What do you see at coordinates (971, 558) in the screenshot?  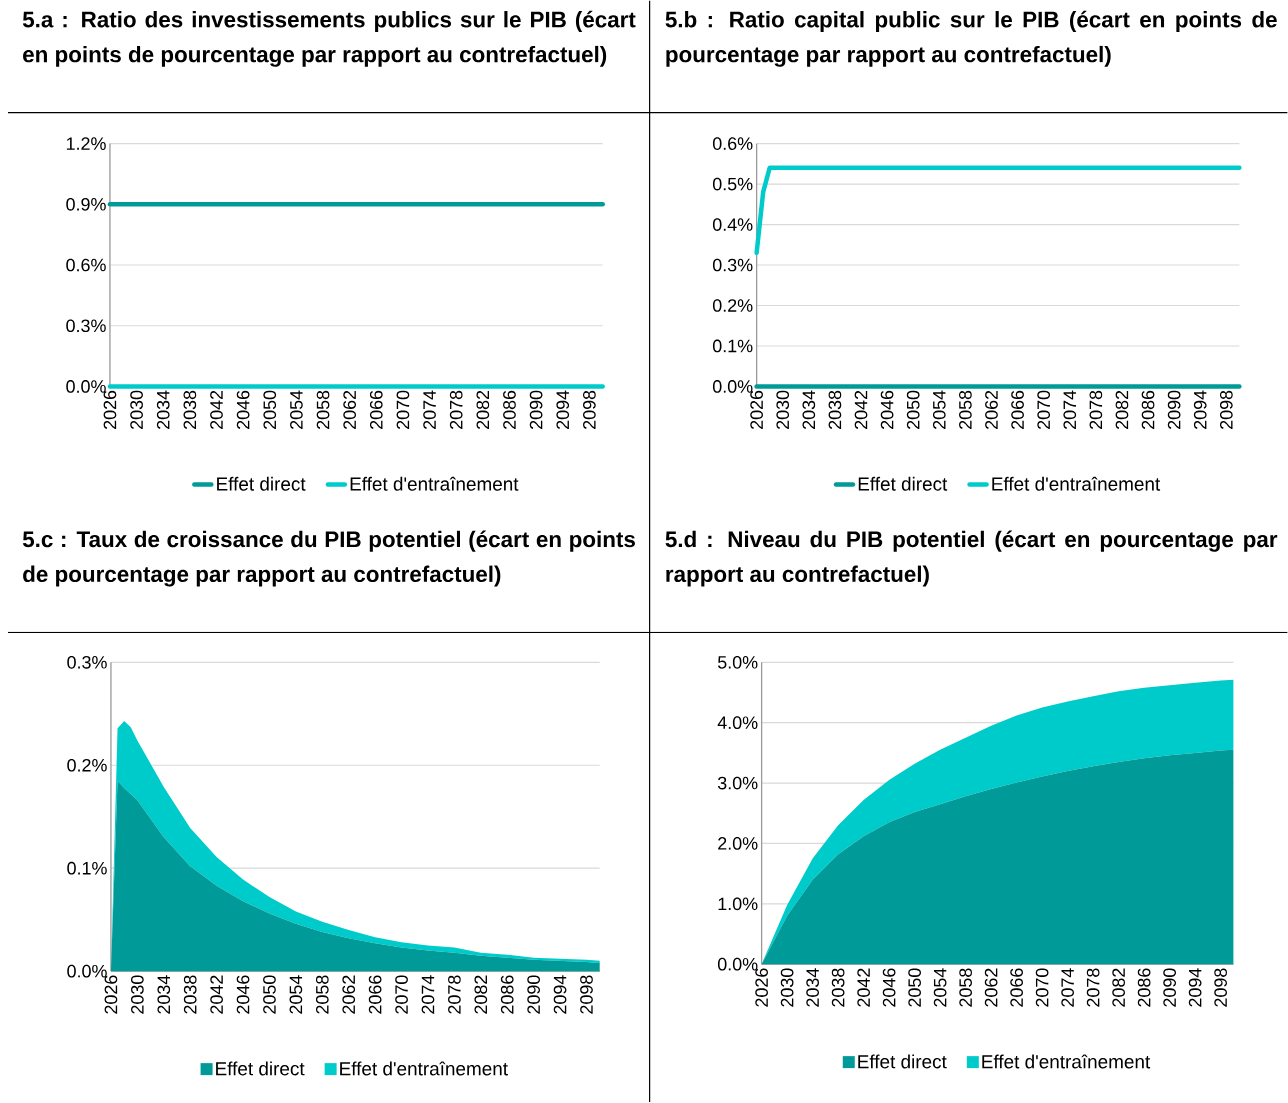 I see `chart-title: 5.d : Niveau du PIB potentiel (écart en pourcentage par rapport au contrefactuel)` at bounding box center [971, 558].